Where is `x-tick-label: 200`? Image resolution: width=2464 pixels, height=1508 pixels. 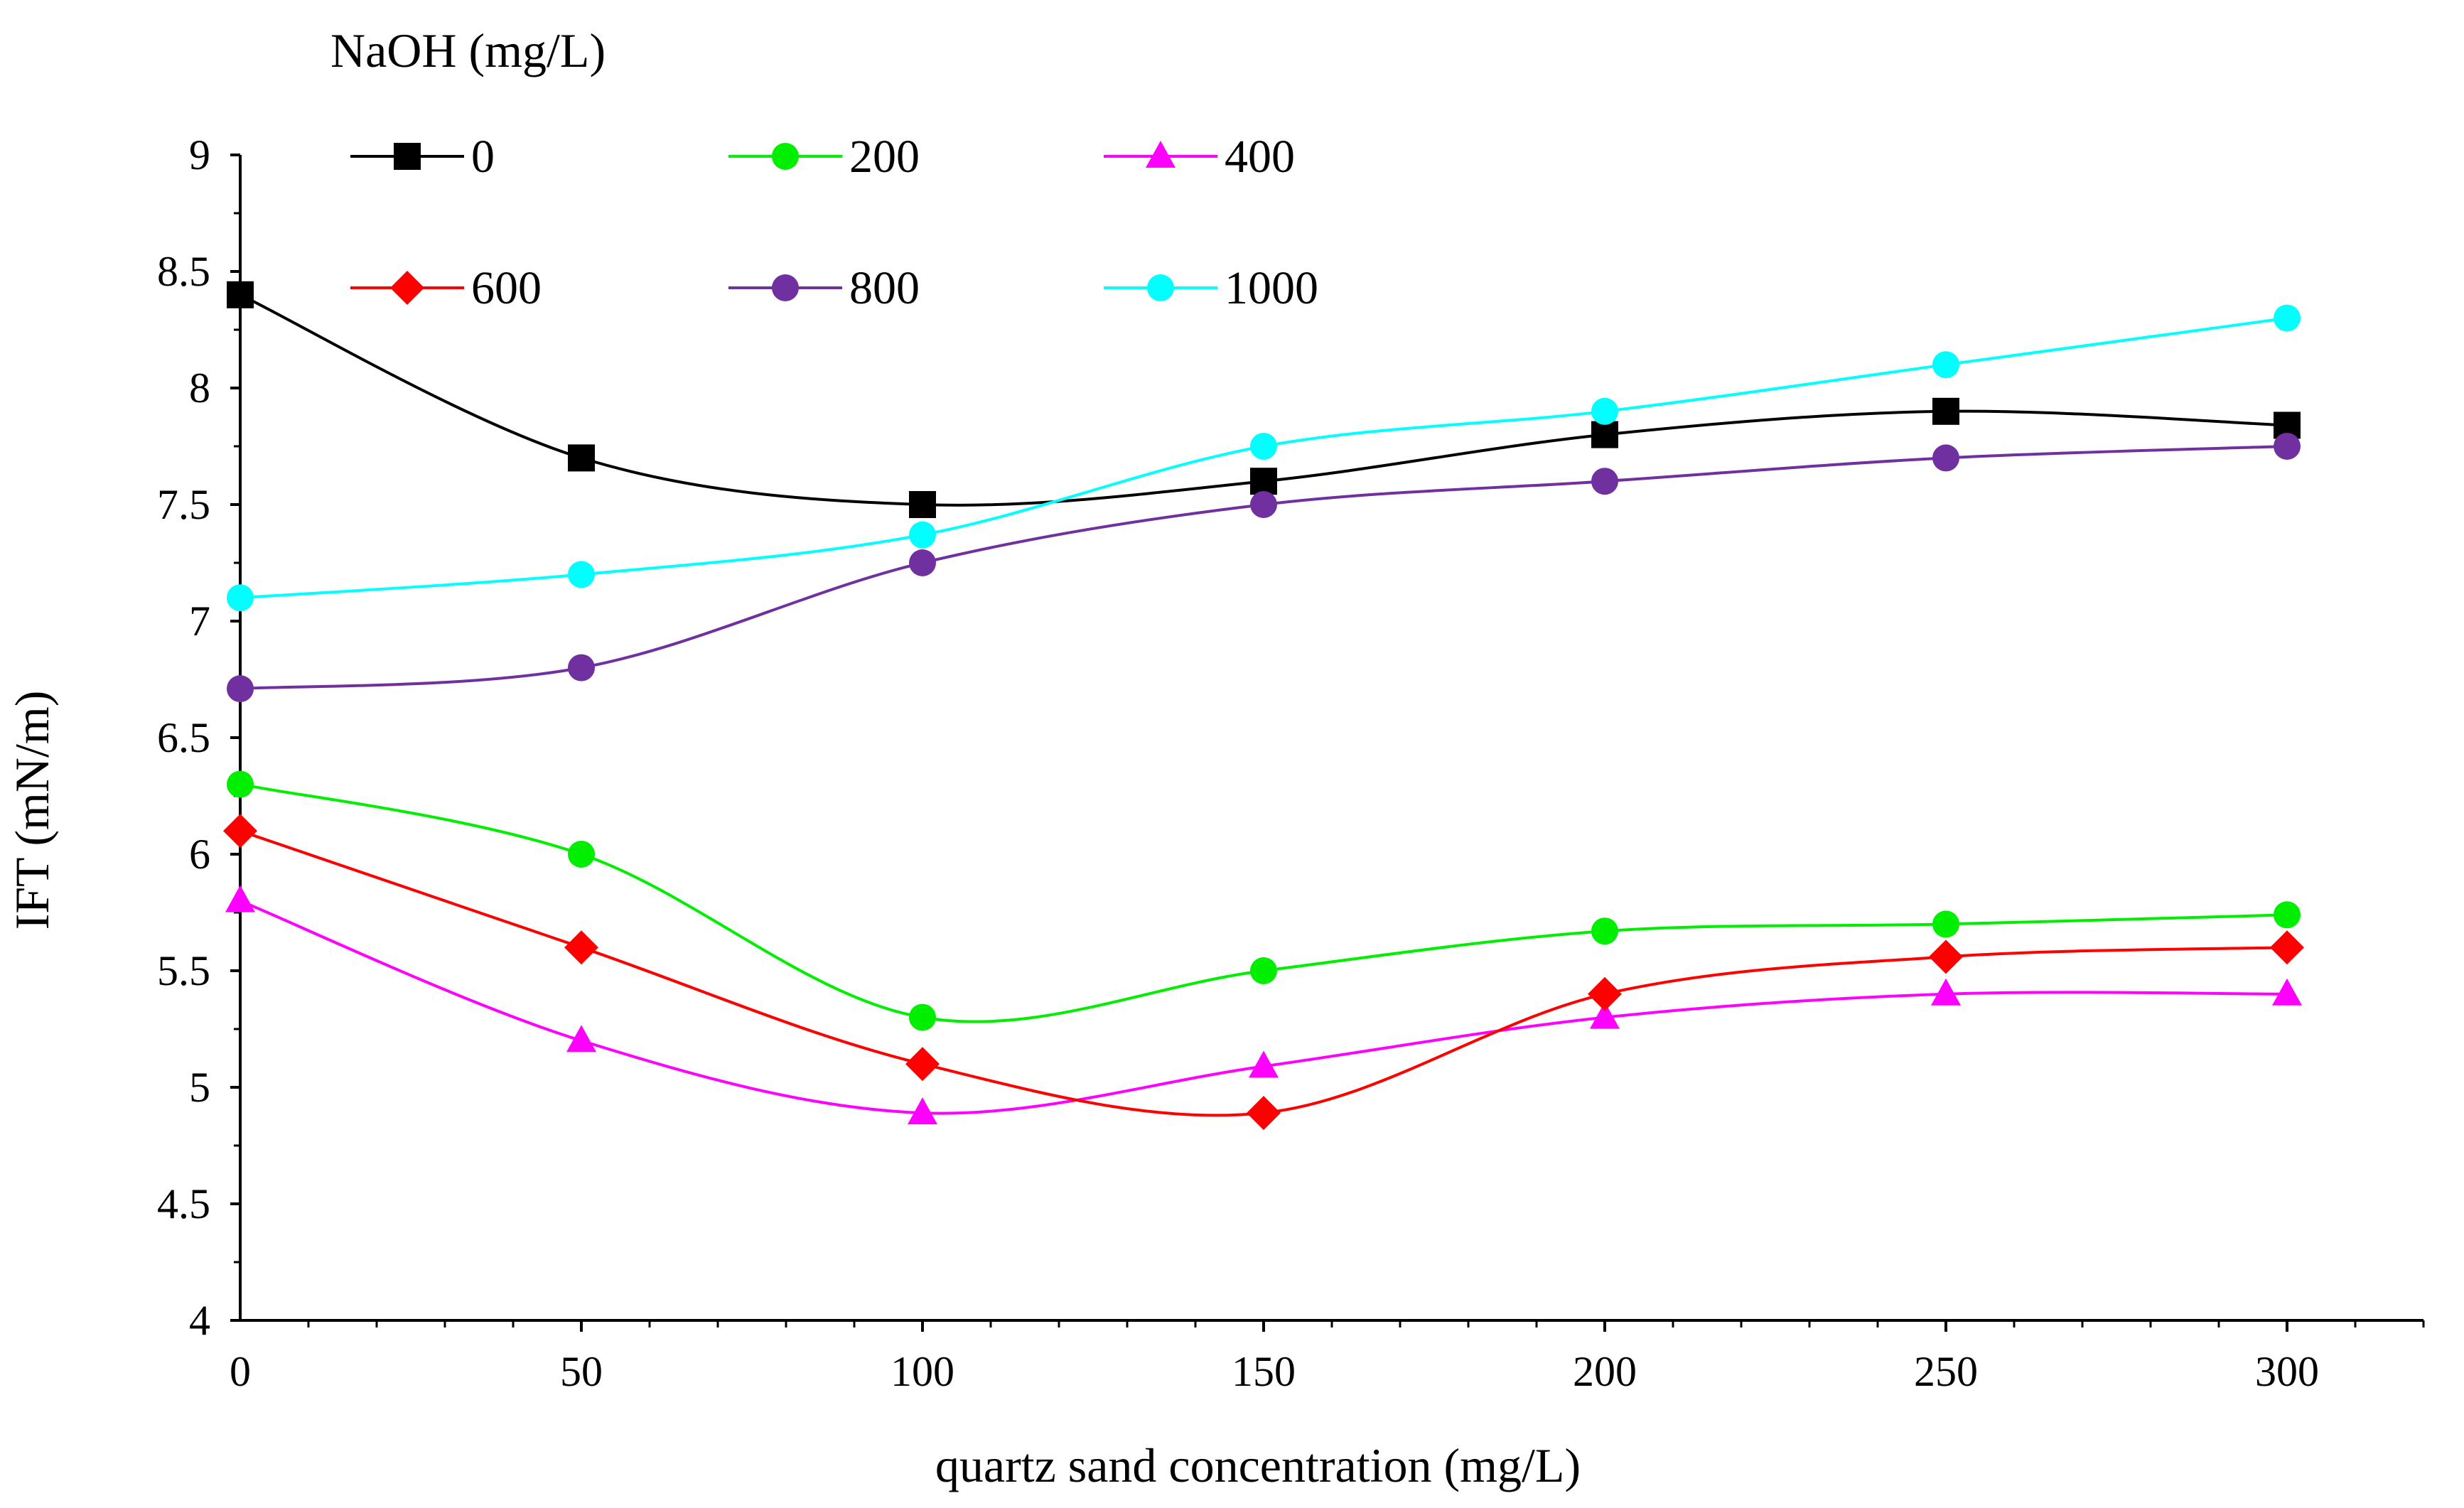 x-tick-label: 200 is located at coordinates (1605, 1371).